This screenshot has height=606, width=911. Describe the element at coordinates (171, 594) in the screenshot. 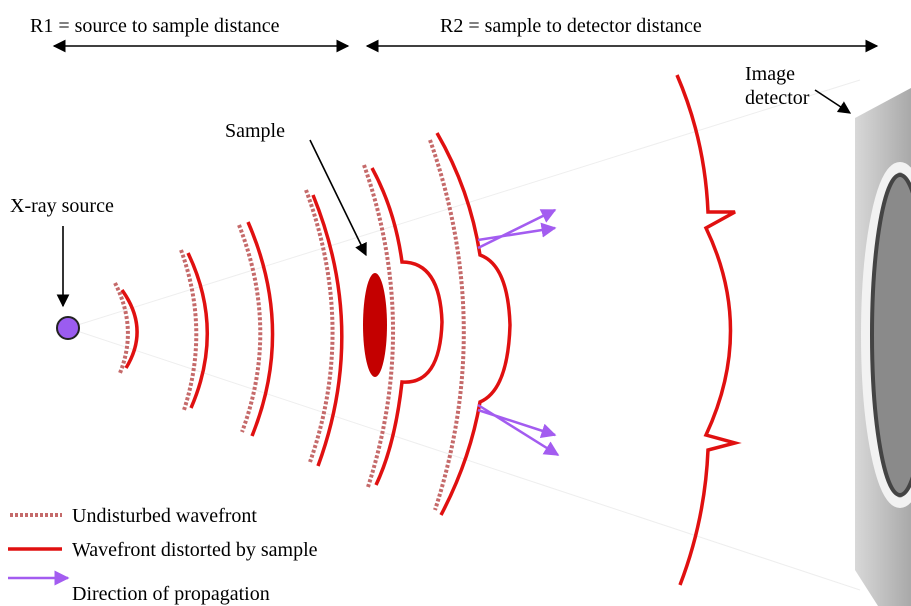

I see `legend-label: Direction of propagation` at that location.